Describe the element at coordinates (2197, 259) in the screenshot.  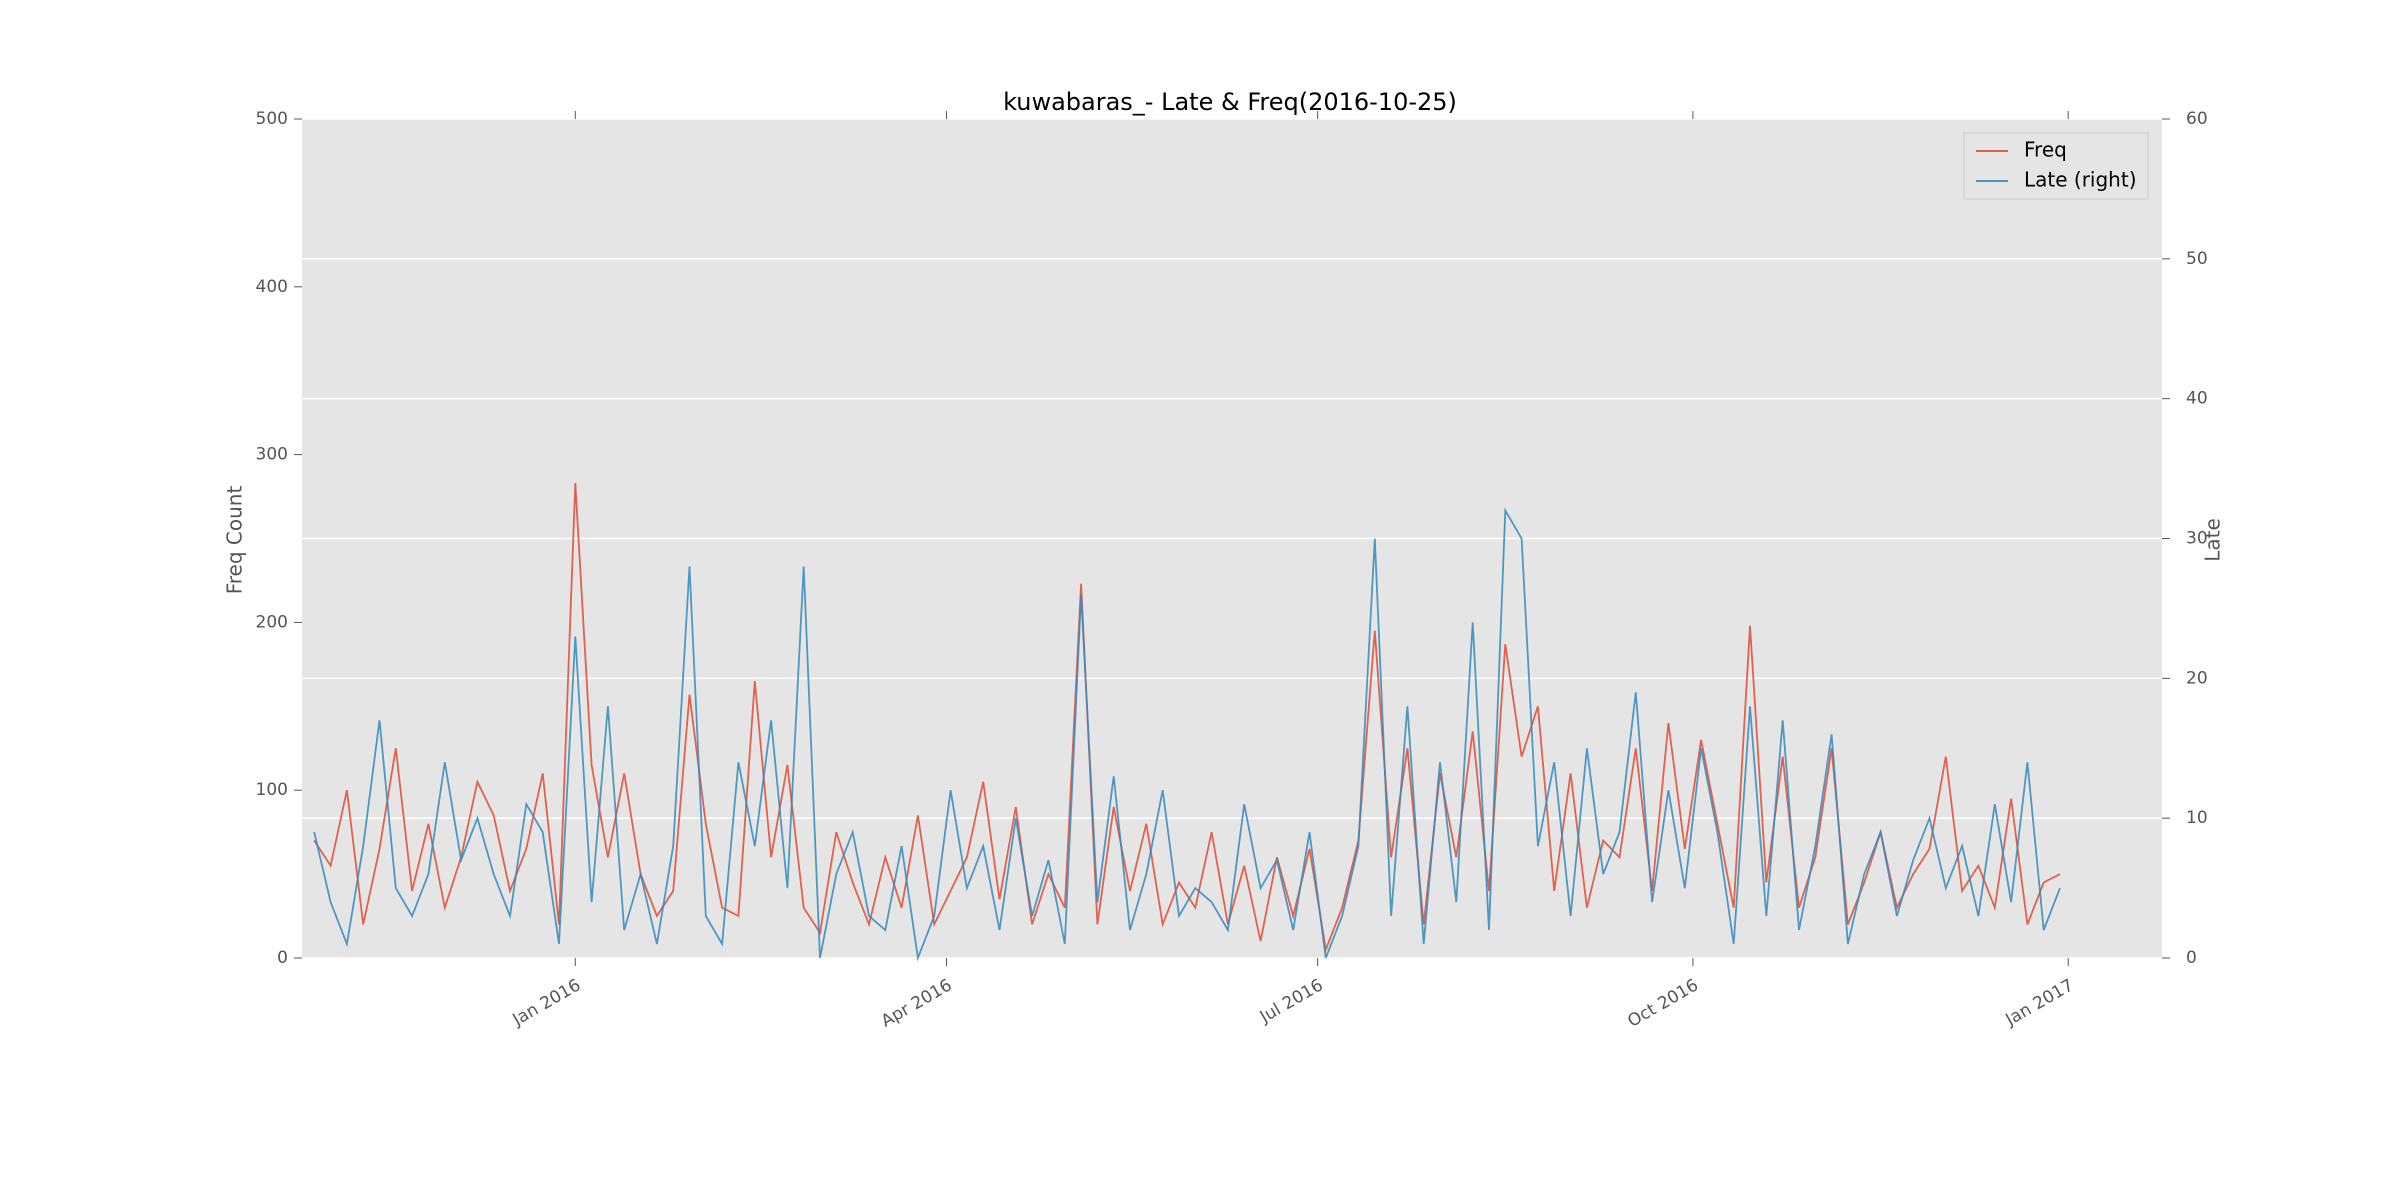
I see `y2-tick-label: 50` at that location.